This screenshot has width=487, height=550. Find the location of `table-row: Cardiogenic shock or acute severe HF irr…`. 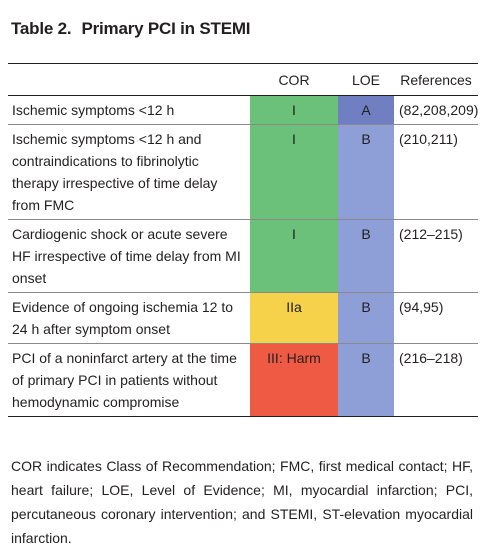

table-row: Cardiogenic shock or acute severe HF irr… is located at coordinates (243, 256).